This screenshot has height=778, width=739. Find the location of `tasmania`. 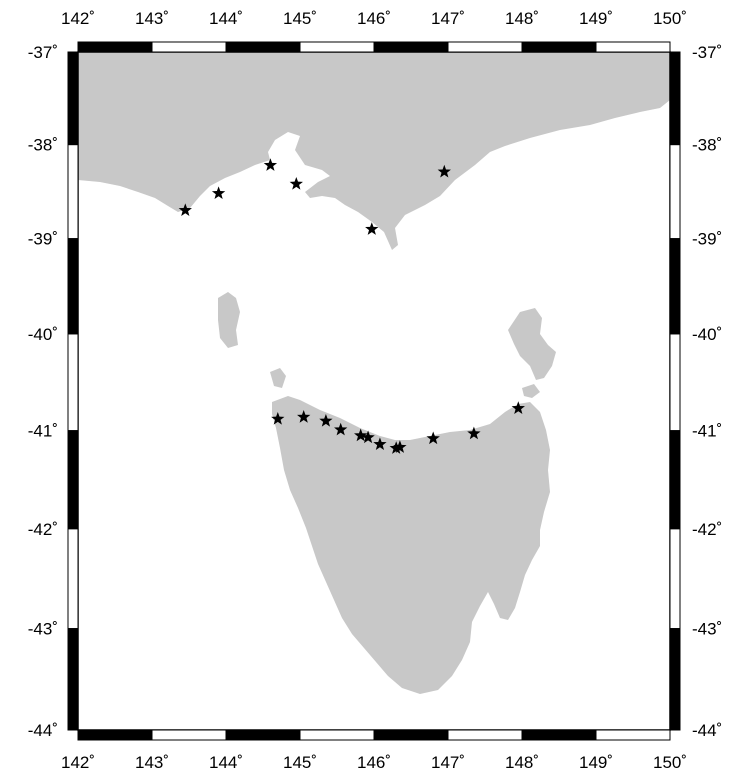

tasmania is located at coordinates (411, 545).